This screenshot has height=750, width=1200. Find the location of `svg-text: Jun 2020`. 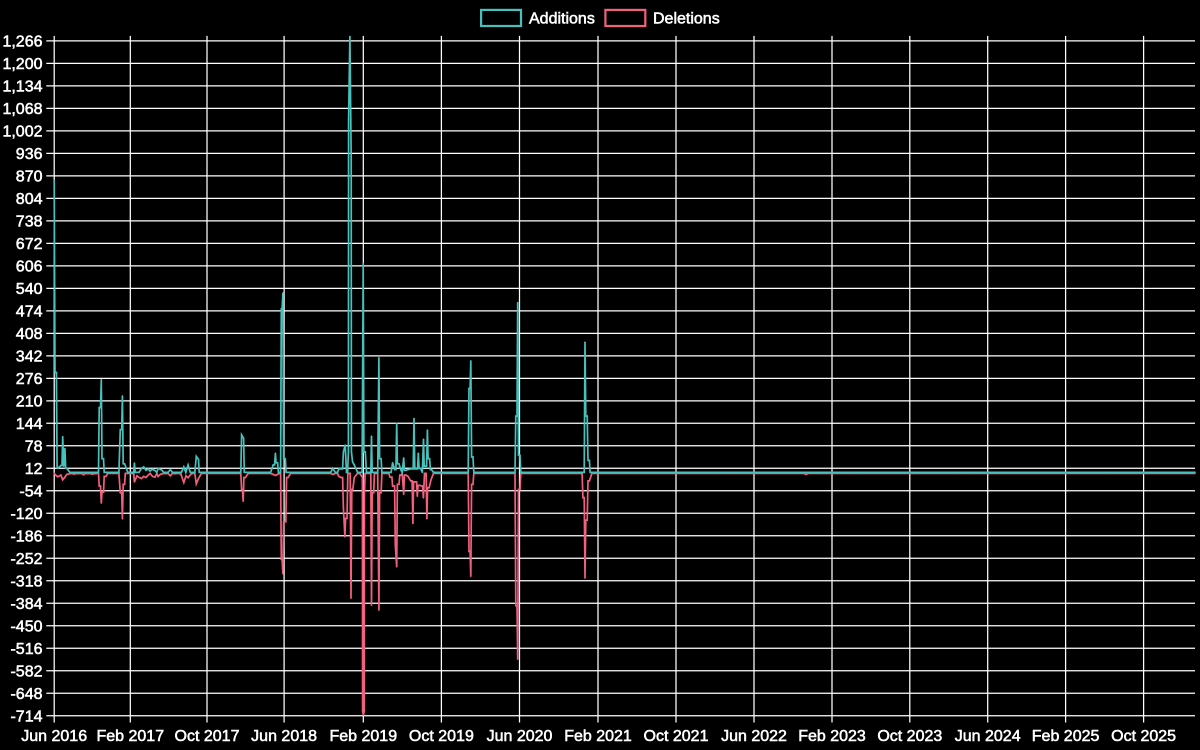

svg-text: Jun 2020 is located at coordinates (520, 736).